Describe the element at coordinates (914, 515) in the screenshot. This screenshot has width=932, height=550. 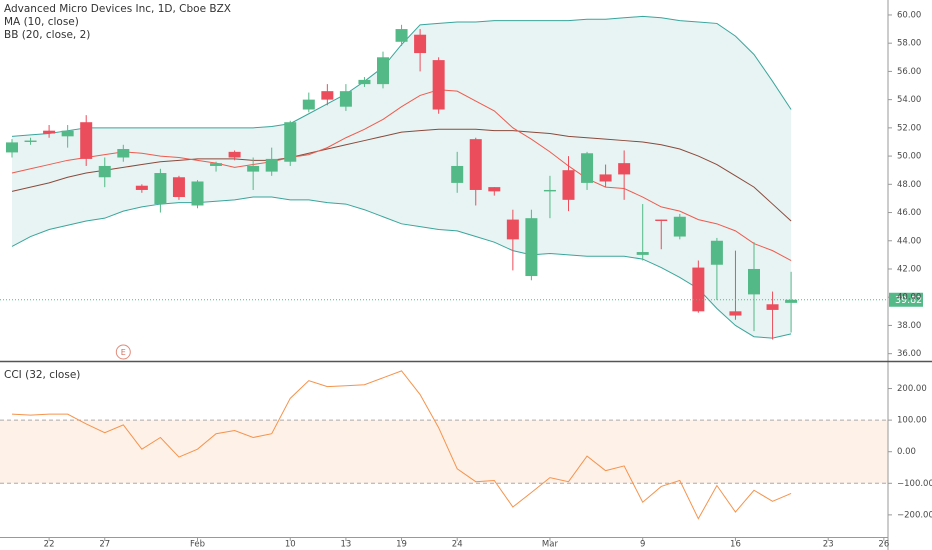
I see `cci-y-tick-label: −200.00` at that location.